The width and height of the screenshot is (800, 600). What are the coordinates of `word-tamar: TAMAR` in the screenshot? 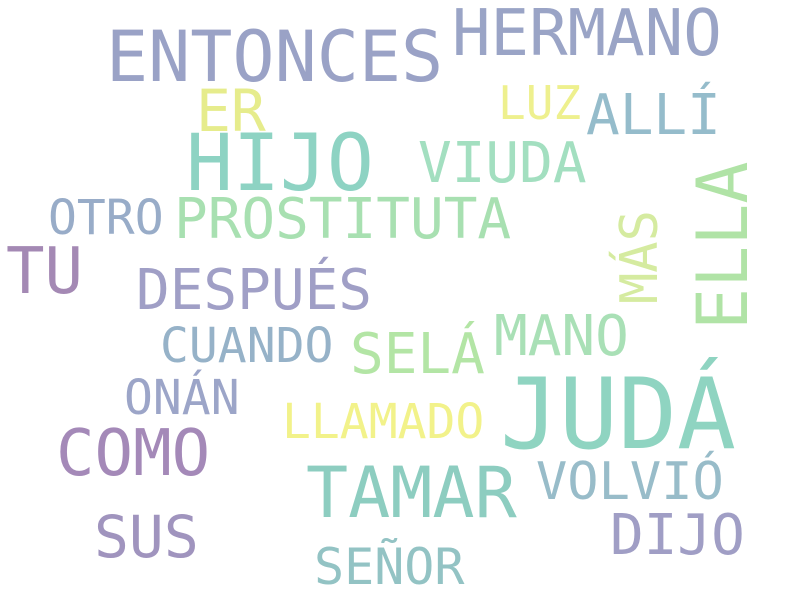 It's located at (411, 493).